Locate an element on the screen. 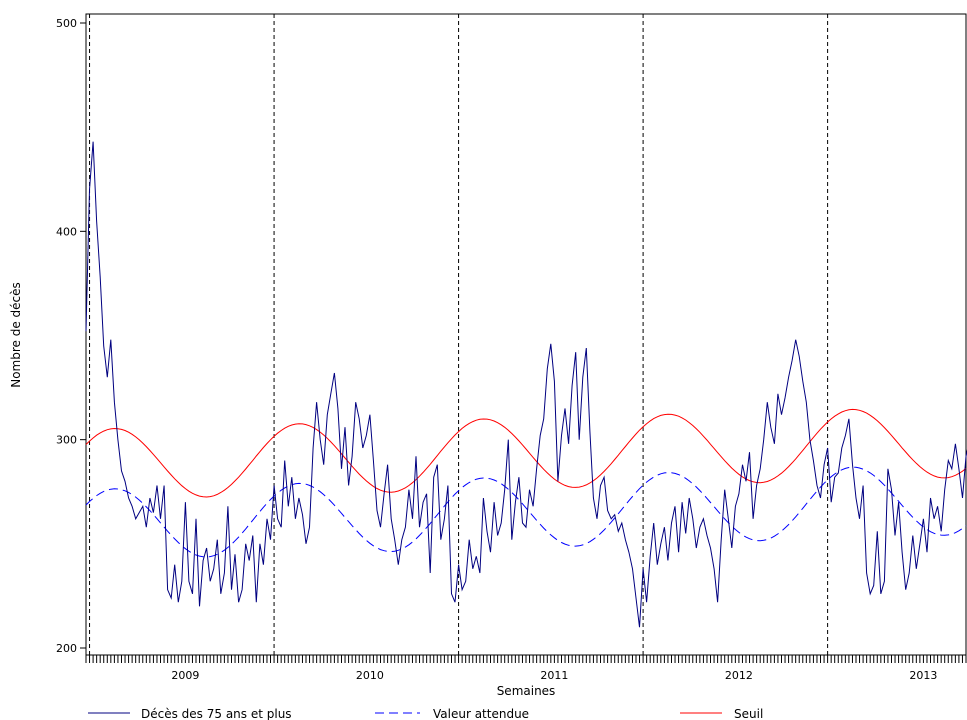 Image resolution: width=967 pixels, height=720 pixels. y-axis-title: Nombre de décès is located at coordinates (16, 335).